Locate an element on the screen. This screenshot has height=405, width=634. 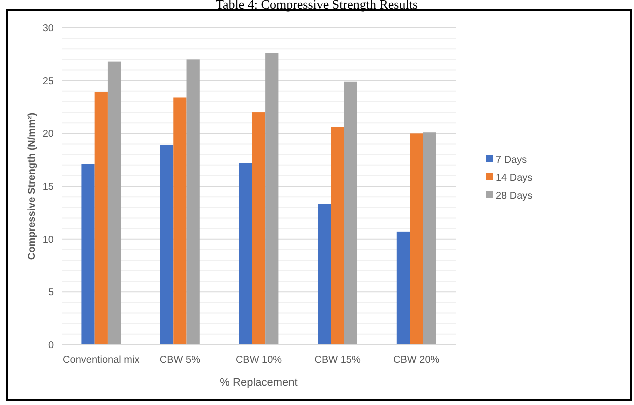
x-axis-title: % Replacement is located at coordinates (259, 383).